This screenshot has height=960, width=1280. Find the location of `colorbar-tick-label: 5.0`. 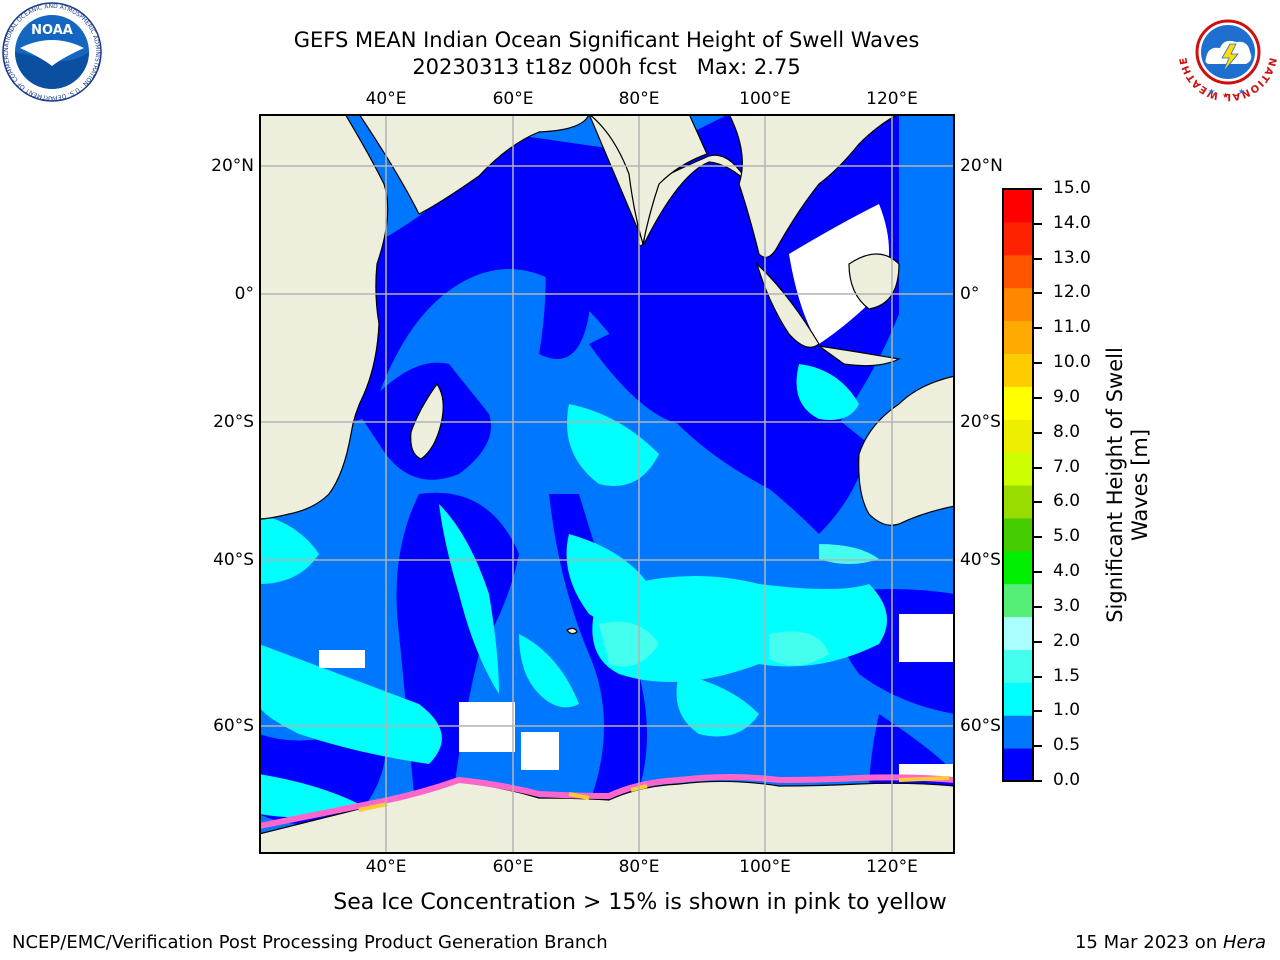

colorbar-tick-label: 5.0 is located at coordinates (1067, 536).